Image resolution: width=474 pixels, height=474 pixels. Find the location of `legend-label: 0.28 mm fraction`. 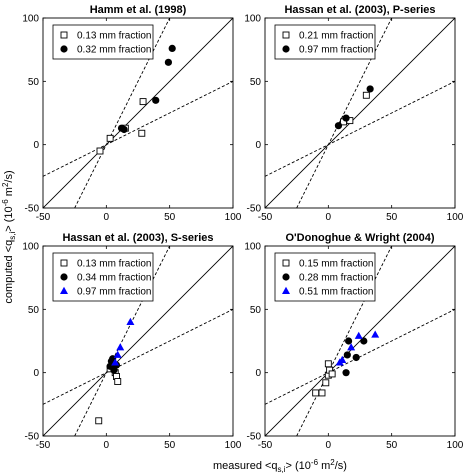

legend-label: 0.28 mm fraction is located at coordinates (336, 278).